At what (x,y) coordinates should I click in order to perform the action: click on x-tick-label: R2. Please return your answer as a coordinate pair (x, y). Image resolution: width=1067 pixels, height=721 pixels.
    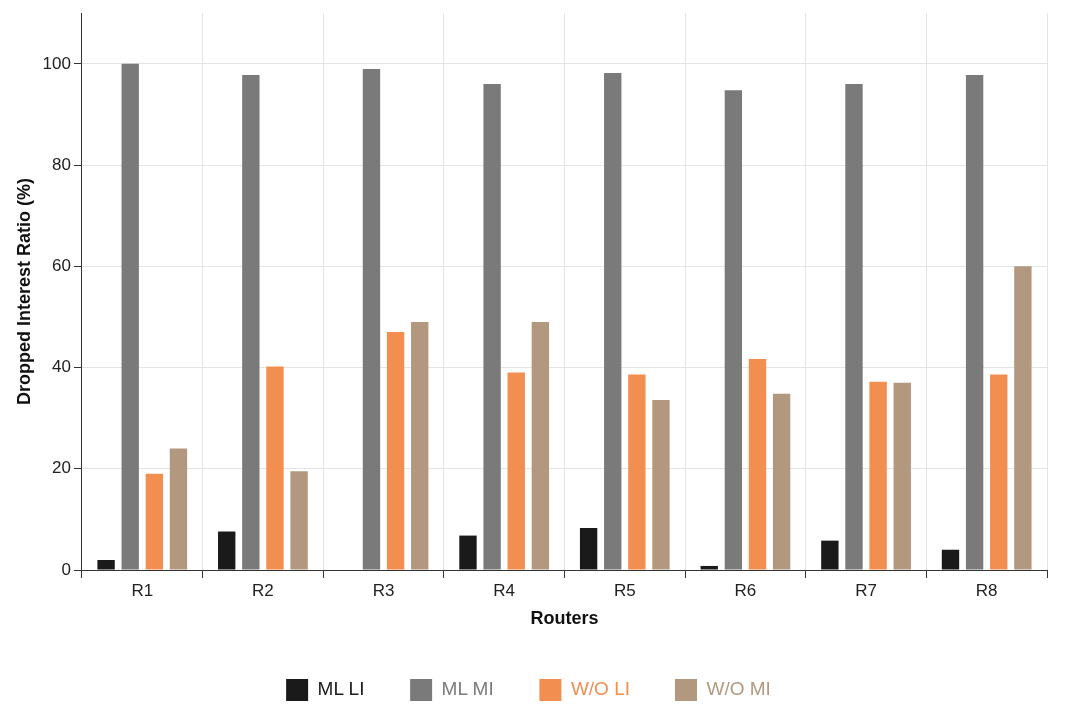
    Looking at the image, I should click on (263, 590).